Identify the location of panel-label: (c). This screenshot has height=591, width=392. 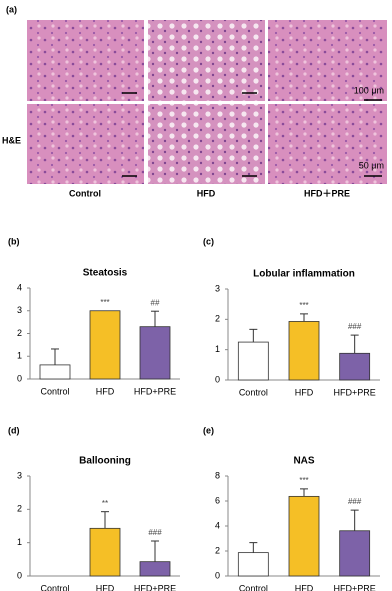
(208, 241).